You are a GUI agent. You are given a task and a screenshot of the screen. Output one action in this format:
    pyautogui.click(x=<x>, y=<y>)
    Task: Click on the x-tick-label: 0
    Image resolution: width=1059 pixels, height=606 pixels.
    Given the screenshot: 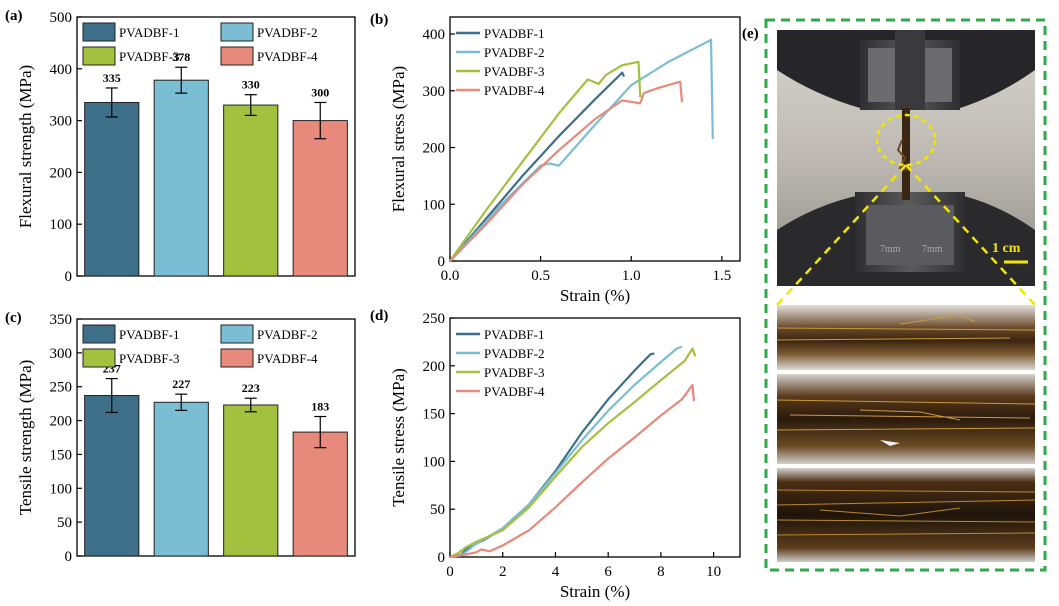 What is the action you would take?
    pyautogui.click(x=450, y=572)
    